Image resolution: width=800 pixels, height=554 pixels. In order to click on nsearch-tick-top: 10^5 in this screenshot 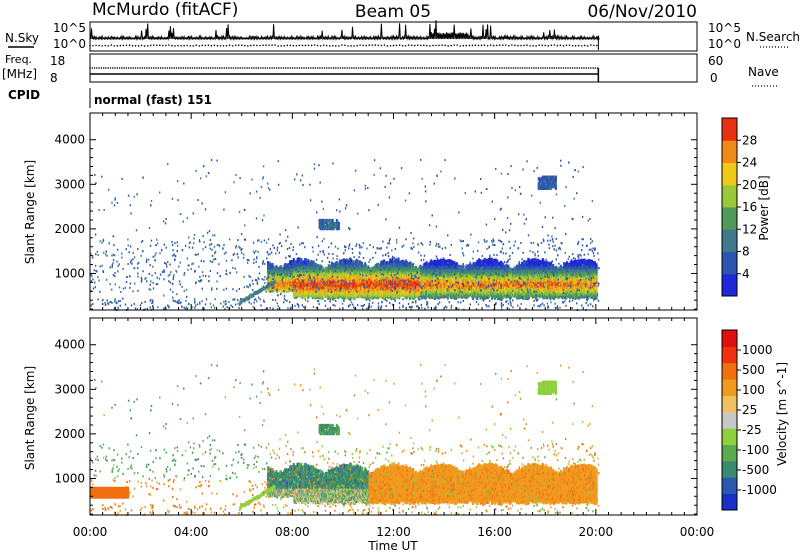, I will do `click(724, 28)`.